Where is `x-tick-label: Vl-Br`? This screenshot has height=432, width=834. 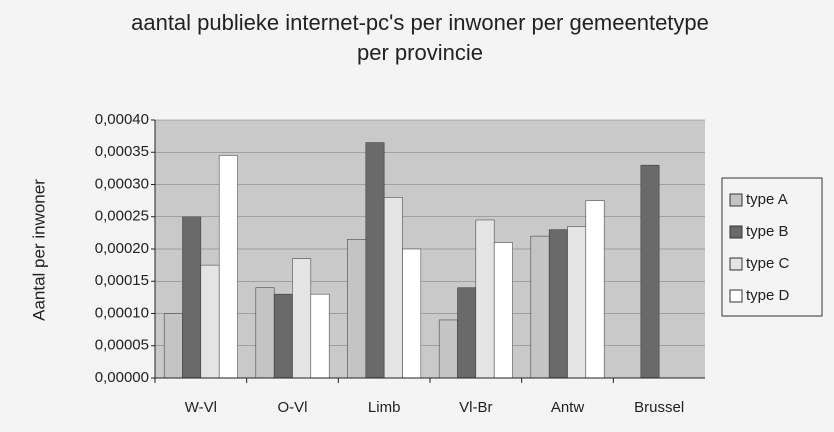
x-tick-label: Vl-Br is located at coordinates (475, 407).